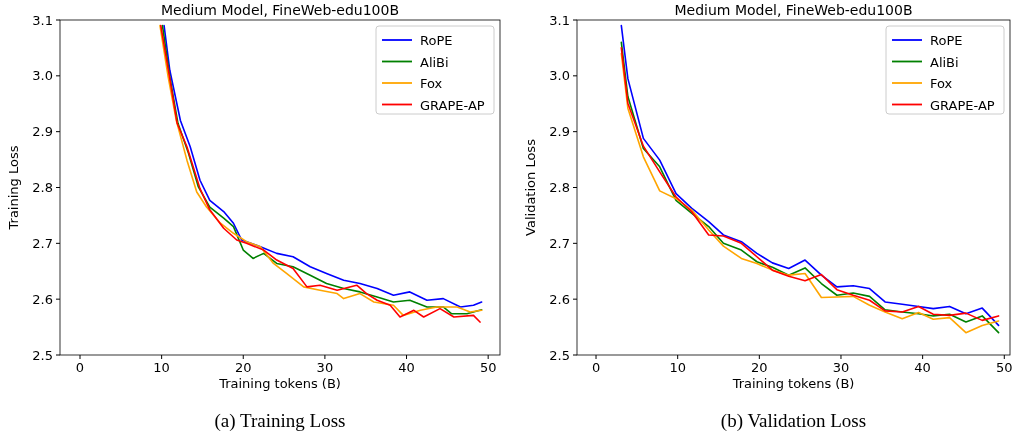 This screenshot has height=436, width=1016. I want to click on y-axis-title: Validation Loss, so click(530, 187).